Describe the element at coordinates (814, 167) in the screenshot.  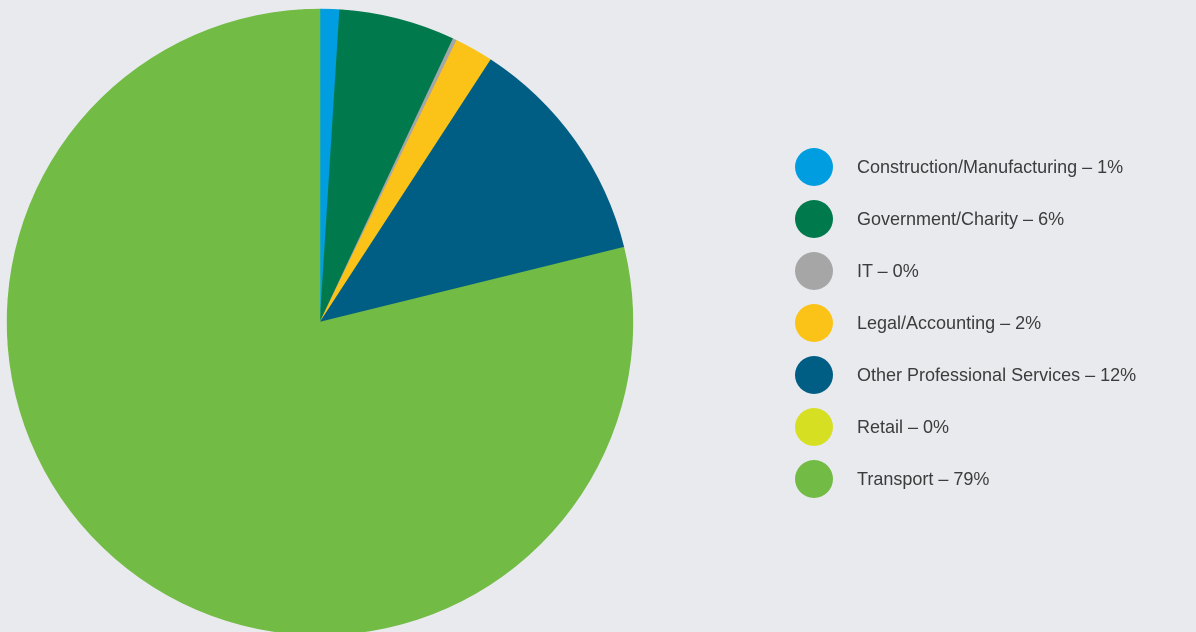
I see `legend-swatch-construction-manufacturing` at that location.